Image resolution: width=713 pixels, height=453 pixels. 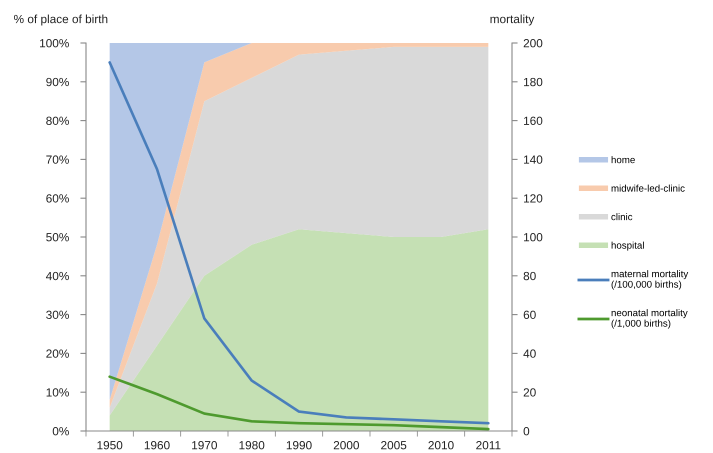 What do you see at coordinates (347, 445) in the screenshot?
I see `x-tick-label: 2000` at bounding box center [347, 445].